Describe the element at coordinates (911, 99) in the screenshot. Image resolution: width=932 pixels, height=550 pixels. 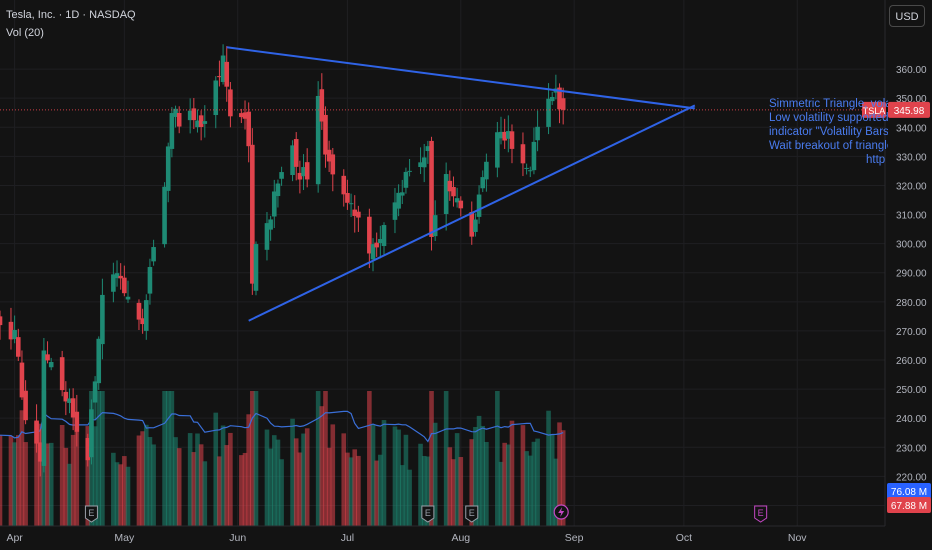
I see `price-tick-label: 350.00` at that location.